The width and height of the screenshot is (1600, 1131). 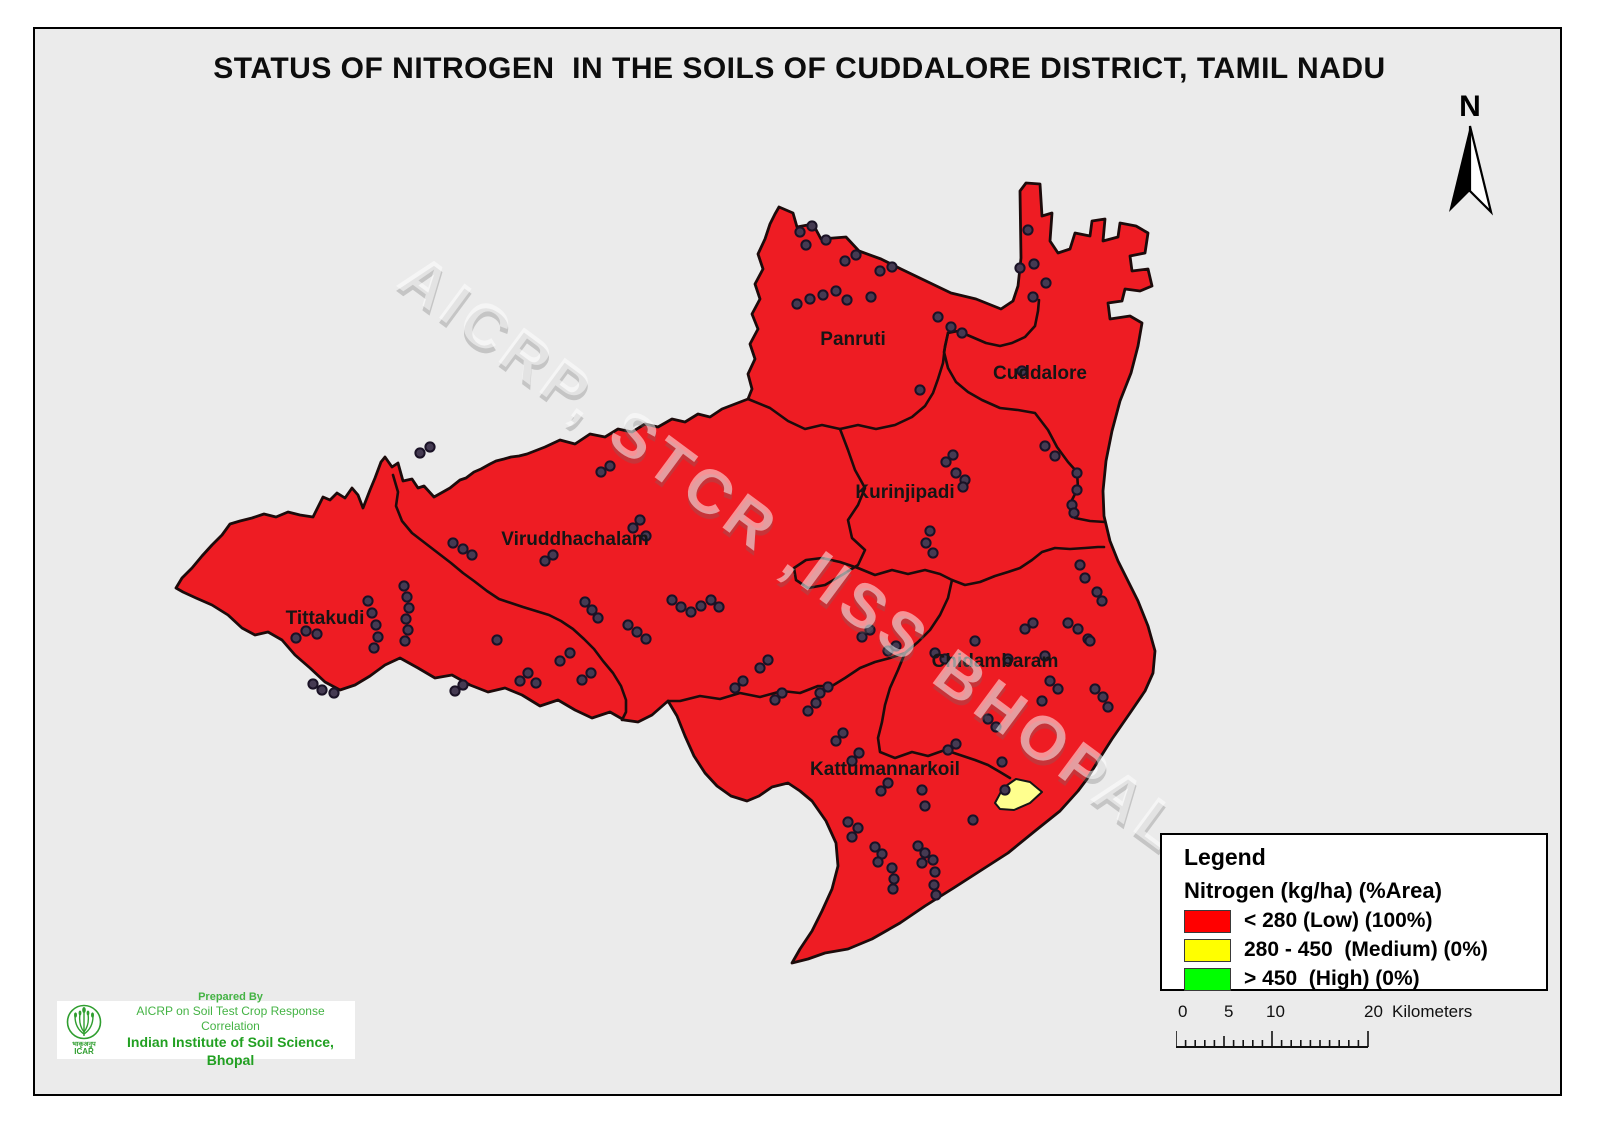 I want to click on svg-text: भाकृअनुप, so click(x=84, y=1044).